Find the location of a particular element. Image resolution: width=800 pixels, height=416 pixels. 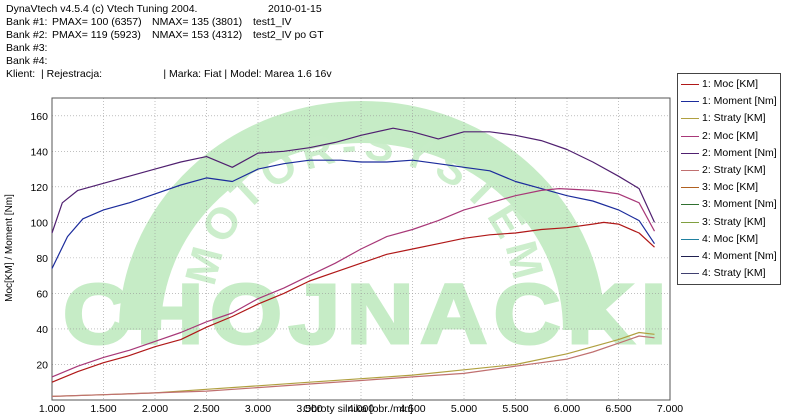

legend-label: 4: Moment [Nm] is located at coordinates (739, 256).